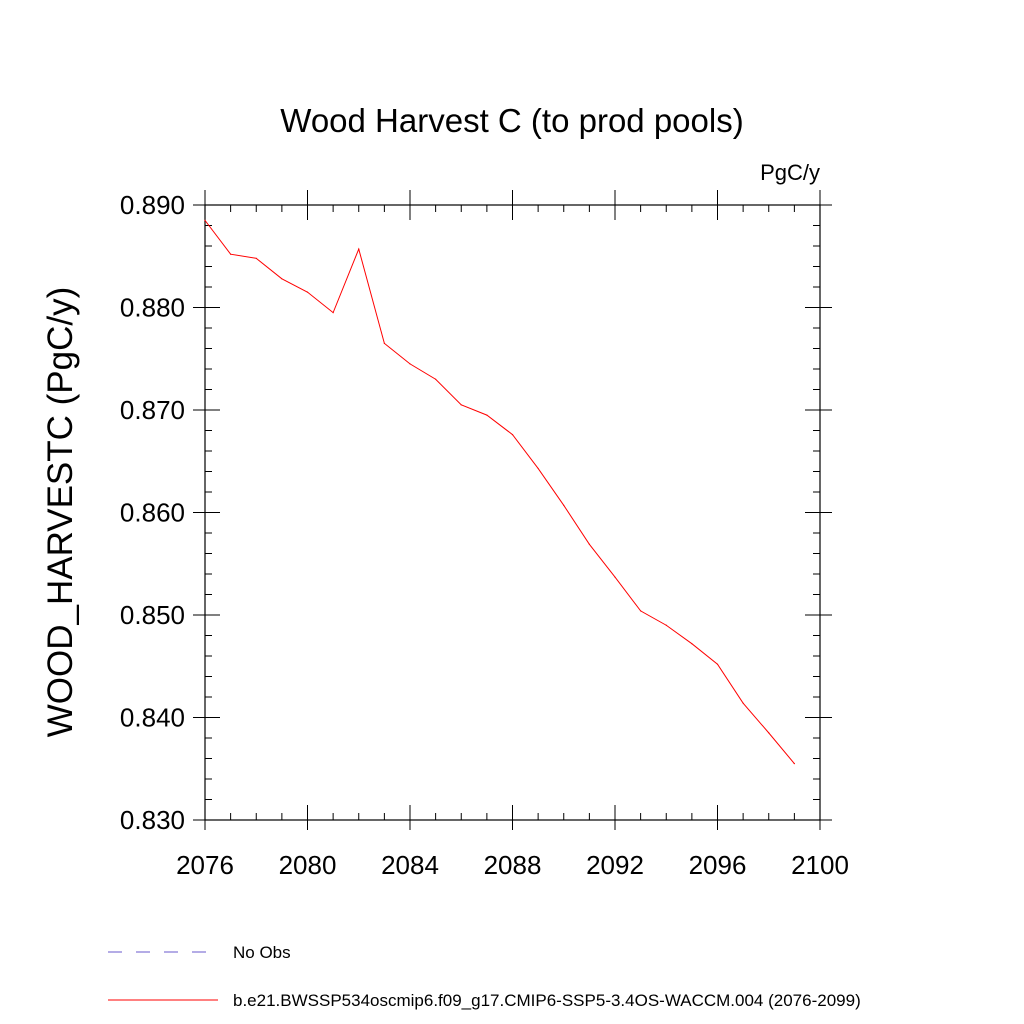 This screenshot has width=1024, height=1024. What do you see at coordinates (511, 120) in the screenshot?
I see `chart-title: Wood Harvest C (to prod pools)` at bounding box center [511, 120].